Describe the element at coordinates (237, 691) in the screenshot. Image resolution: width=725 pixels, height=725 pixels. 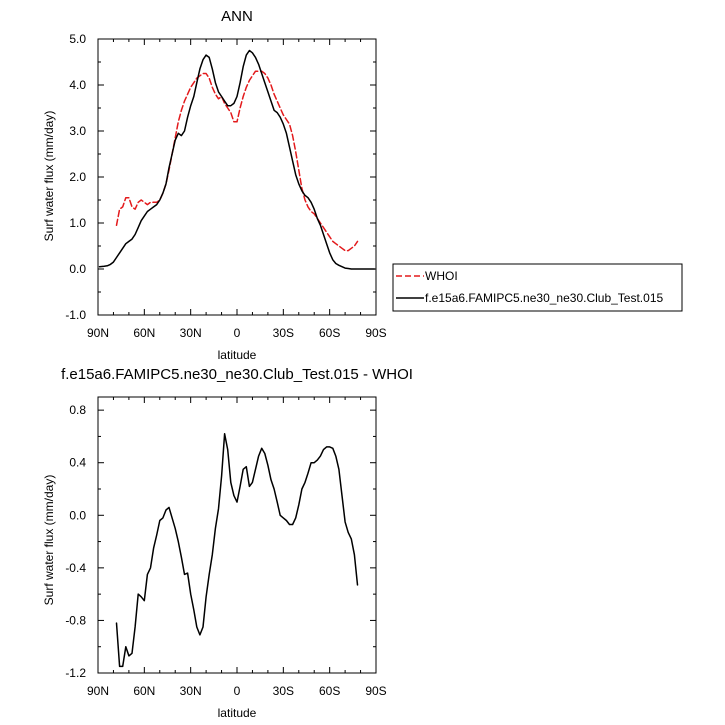
I see `bottom-x-tick-label: 0` at that location.